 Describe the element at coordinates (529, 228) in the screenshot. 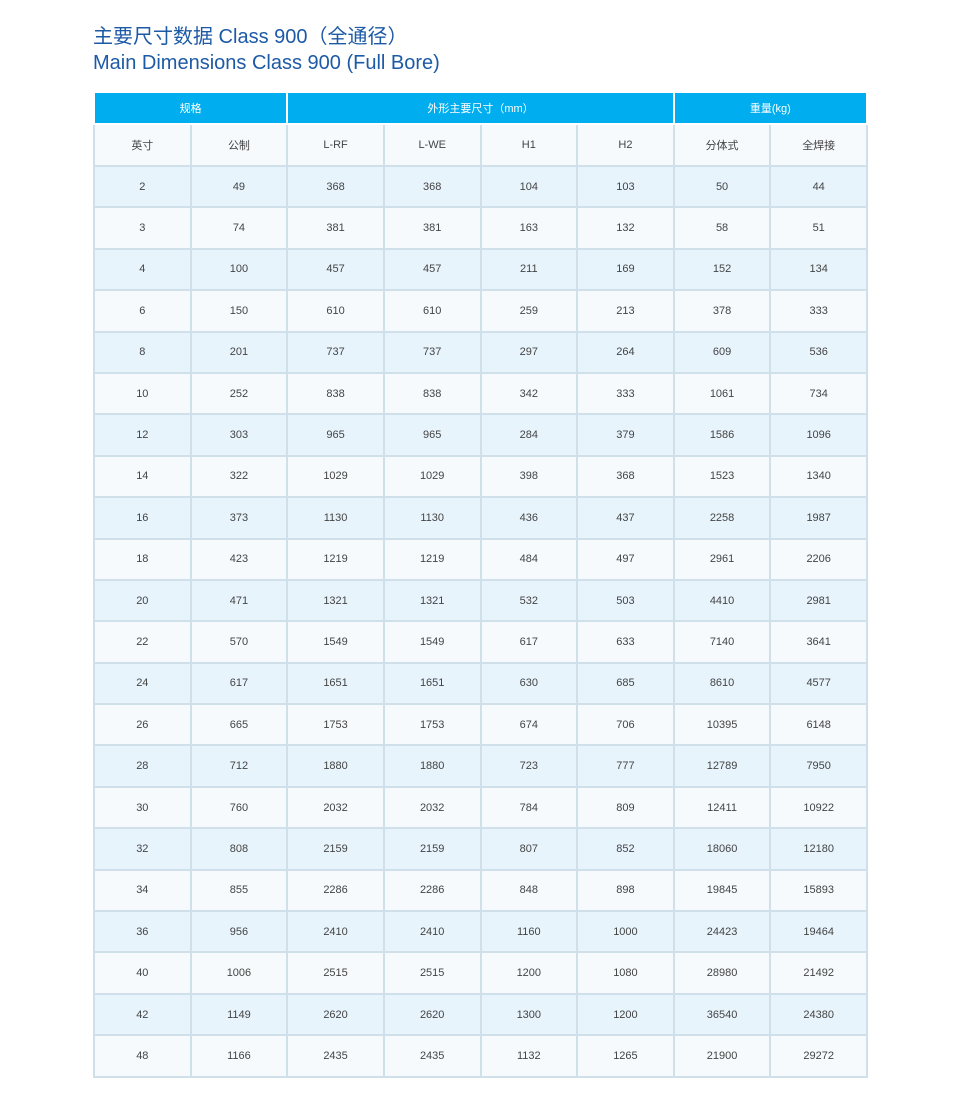

I see `table-cell: 163` at that location.